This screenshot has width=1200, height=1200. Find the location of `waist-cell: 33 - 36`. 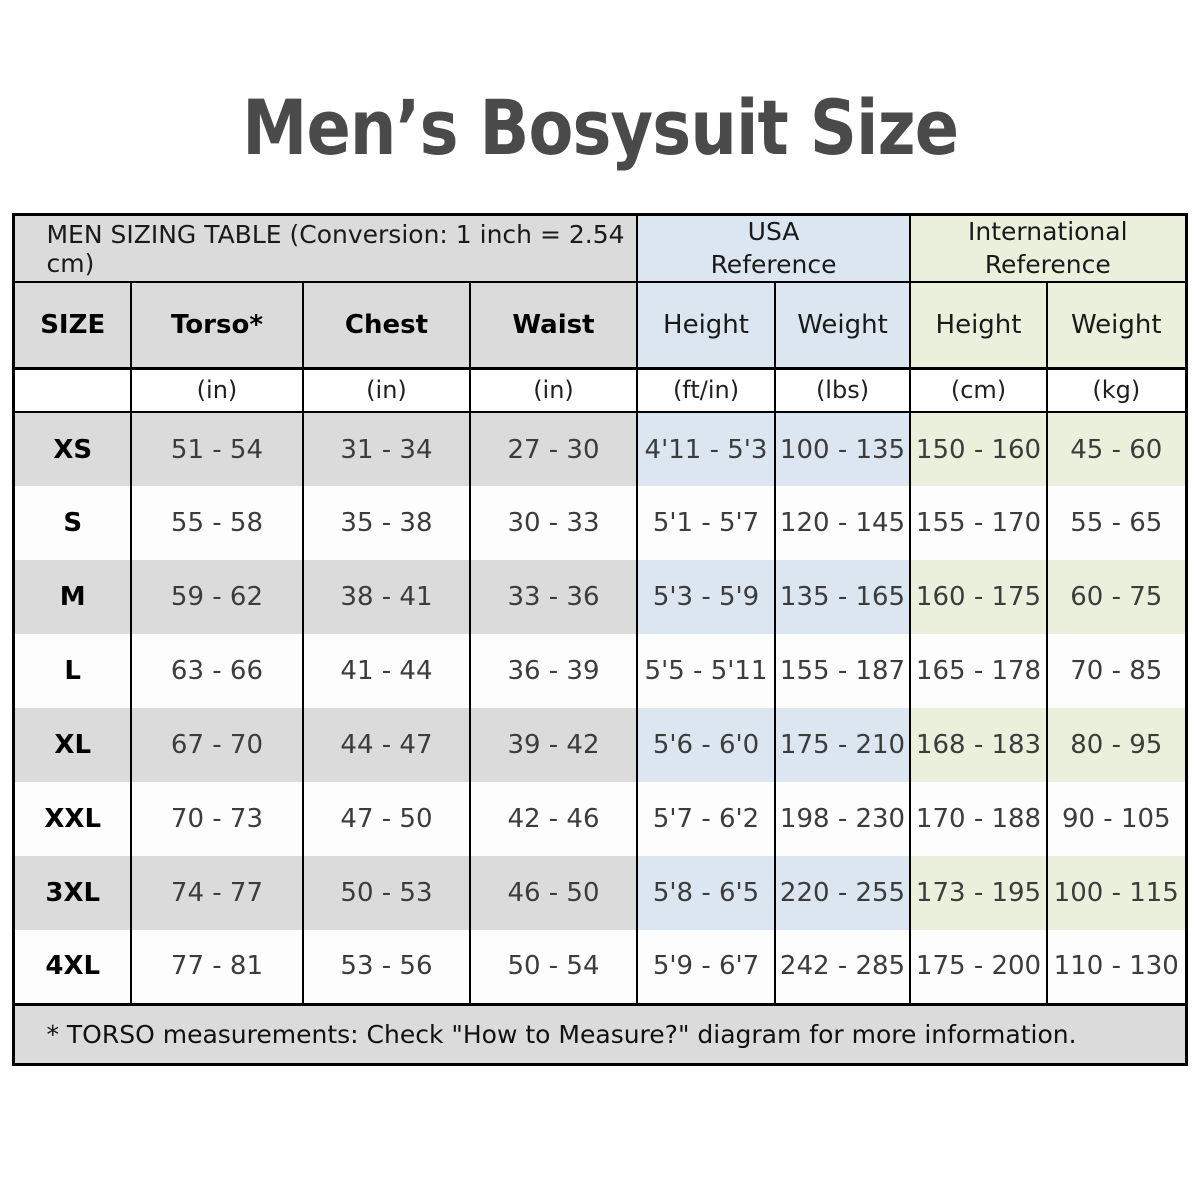

waist-cell: 33 - 36 is located at coordinates (553, 597).